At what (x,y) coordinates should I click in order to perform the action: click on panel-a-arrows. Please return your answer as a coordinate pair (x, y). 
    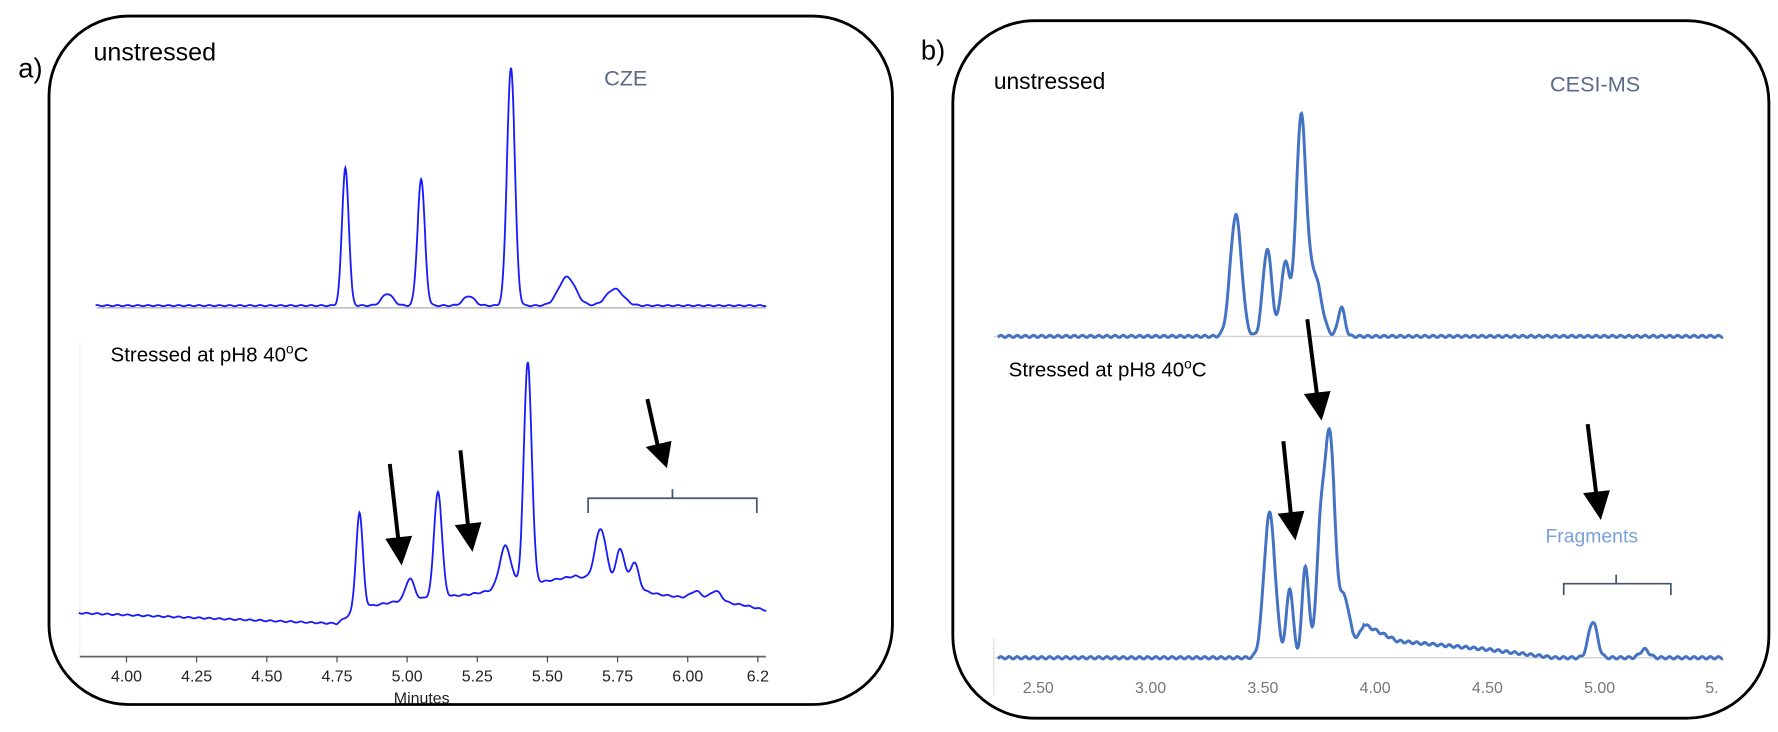
    Looking at the image, I should click on (528, 482).